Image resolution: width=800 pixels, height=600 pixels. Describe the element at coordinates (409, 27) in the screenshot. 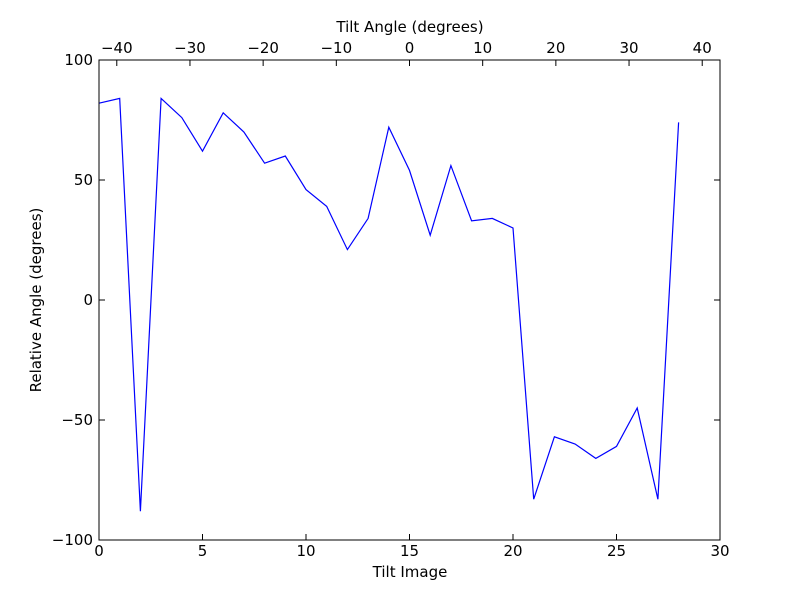

I see `top-x-axis-title: Tilt Angle (degrees)` at that location.